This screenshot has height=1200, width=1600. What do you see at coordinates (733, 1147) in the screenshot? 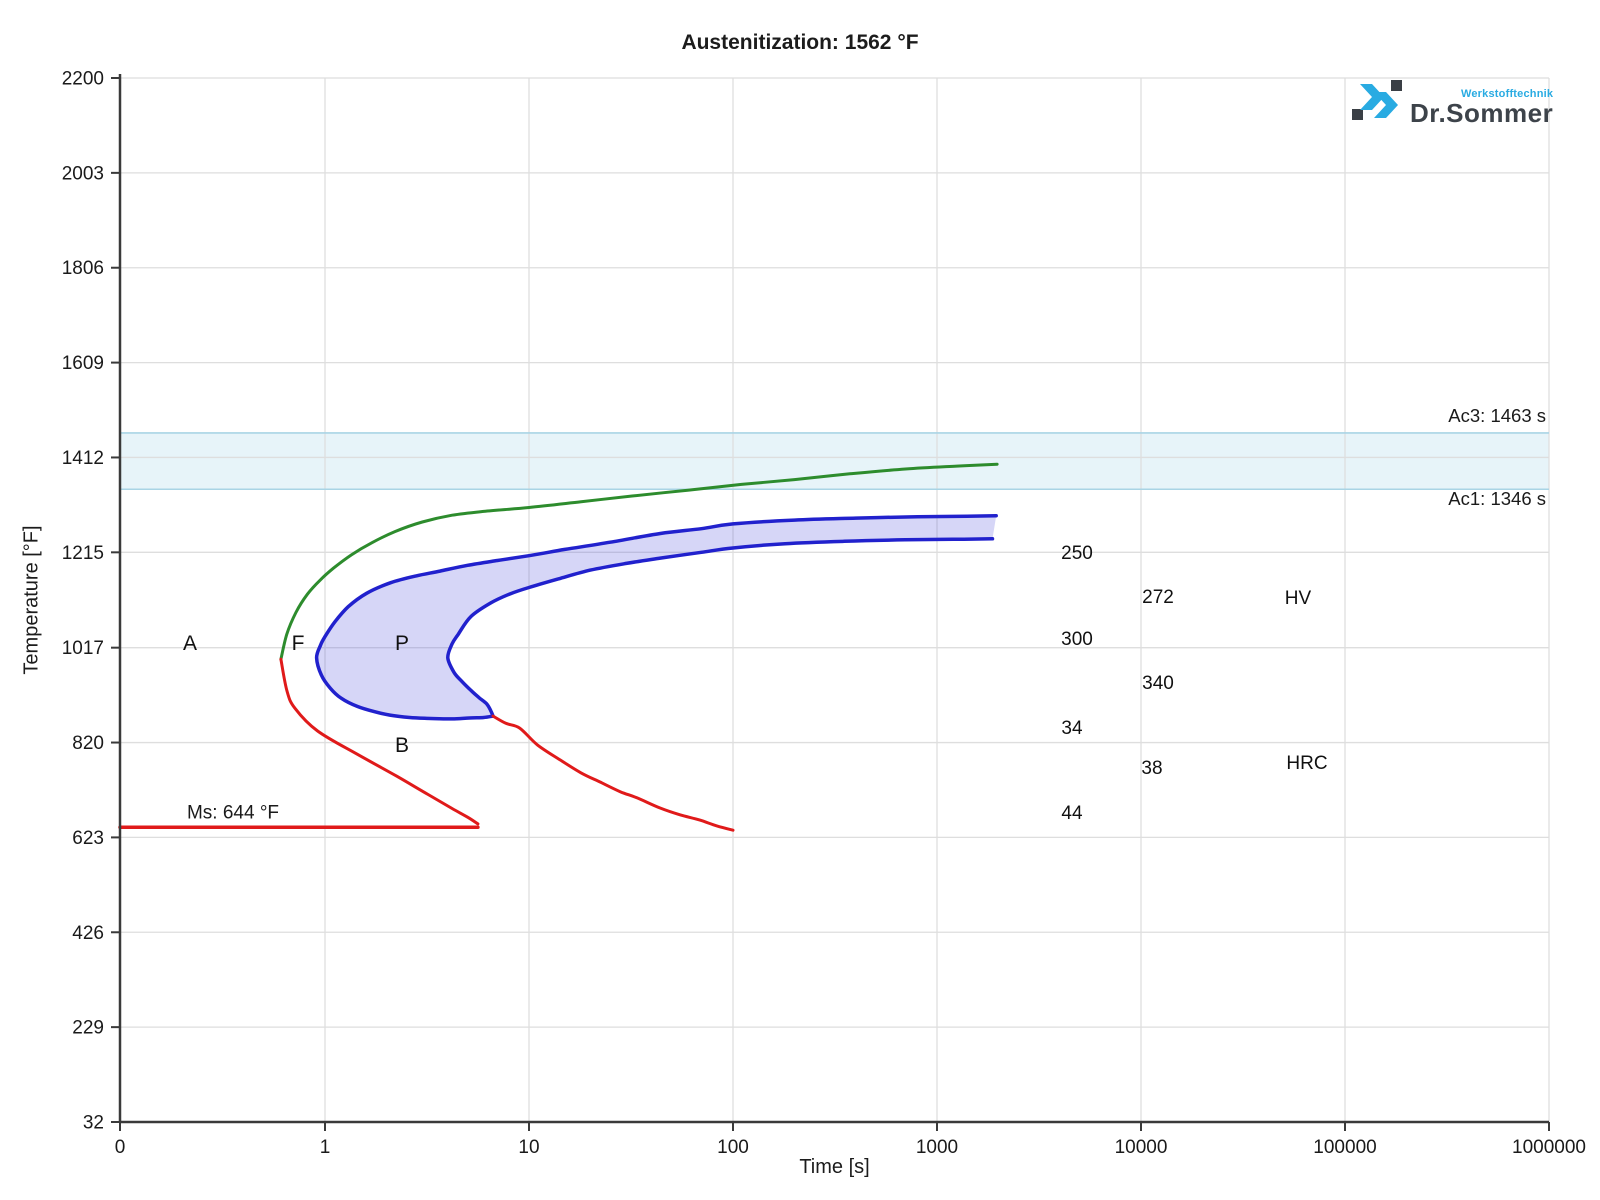
I see `x-tick-label: 100` at bounding box center [733, 1147].